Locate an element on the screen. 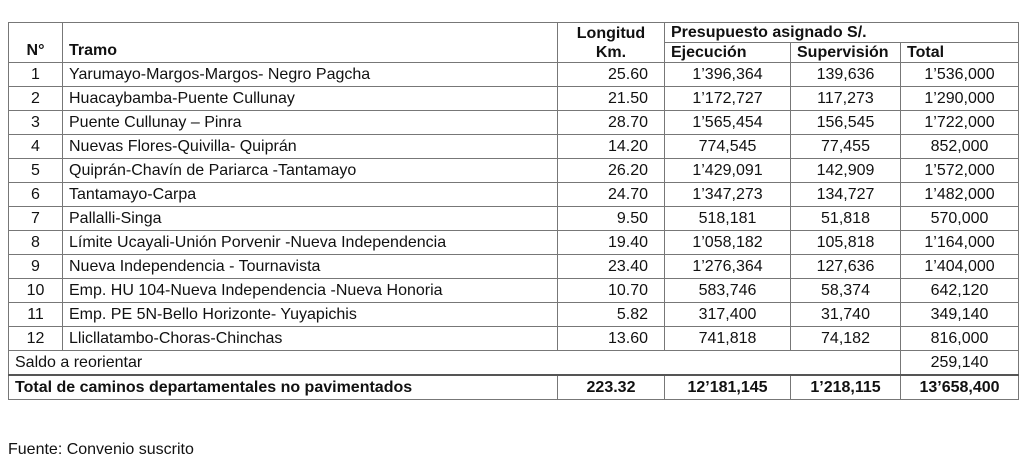 Image resolution: width=1024 pixels, height=469 pixels. cell-total: 570,000 is located at coordinates (959, 218).